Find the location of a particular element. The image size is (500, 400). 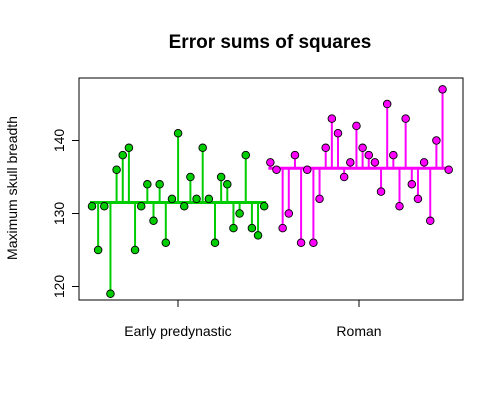

y-tick-label: 130 is located at coordinates (59, 214).